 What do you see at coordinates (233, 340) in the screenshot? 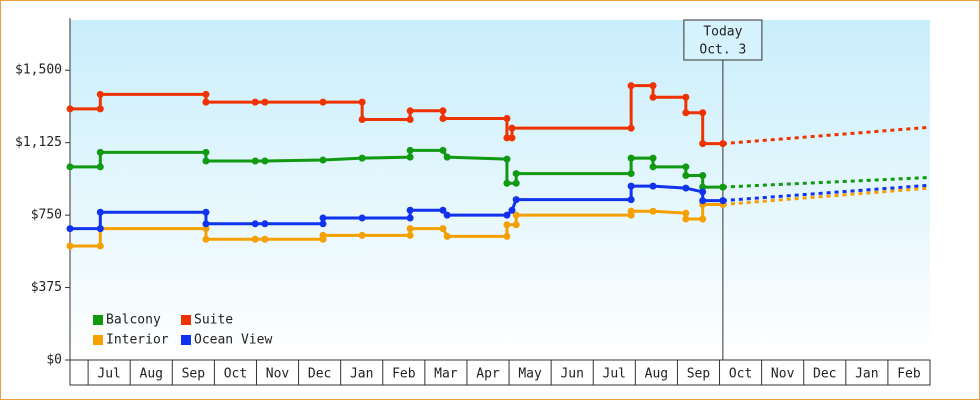
I see `legend-label: Ocean View` at bounding box center [233, 340].